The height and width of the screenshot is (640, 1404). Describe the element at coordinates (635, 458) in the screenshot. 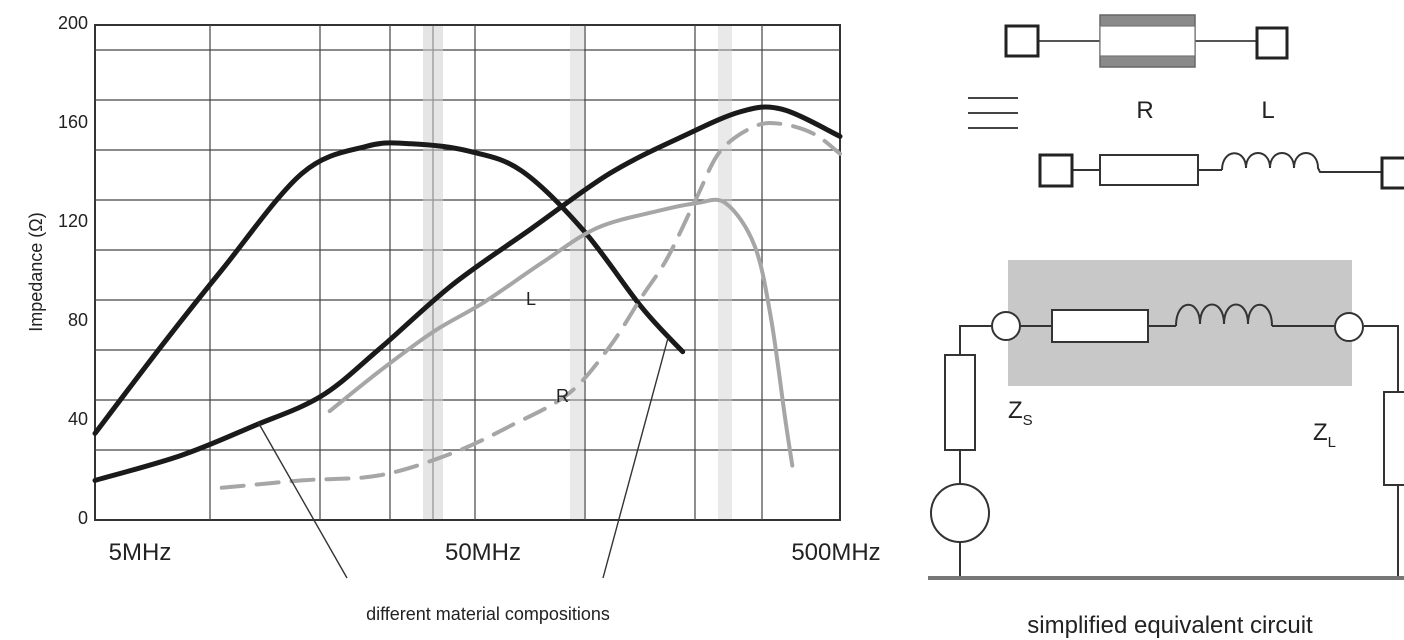

I see `pointer-line-right` at that location.